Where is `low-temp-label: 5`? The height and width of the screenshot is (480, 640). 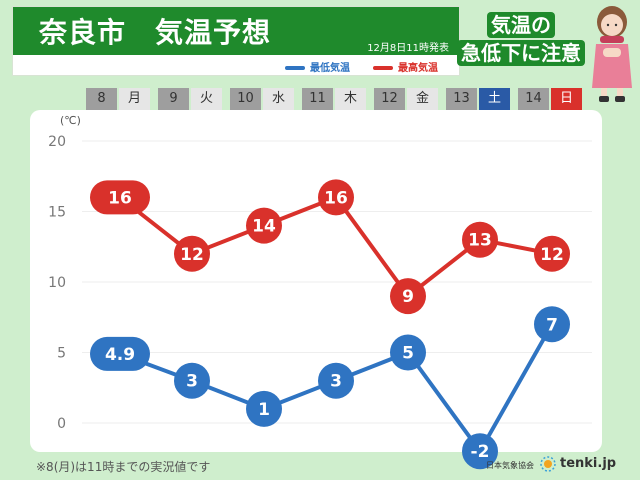 low-temp-label: 5 is located at coordinates (408, 354).